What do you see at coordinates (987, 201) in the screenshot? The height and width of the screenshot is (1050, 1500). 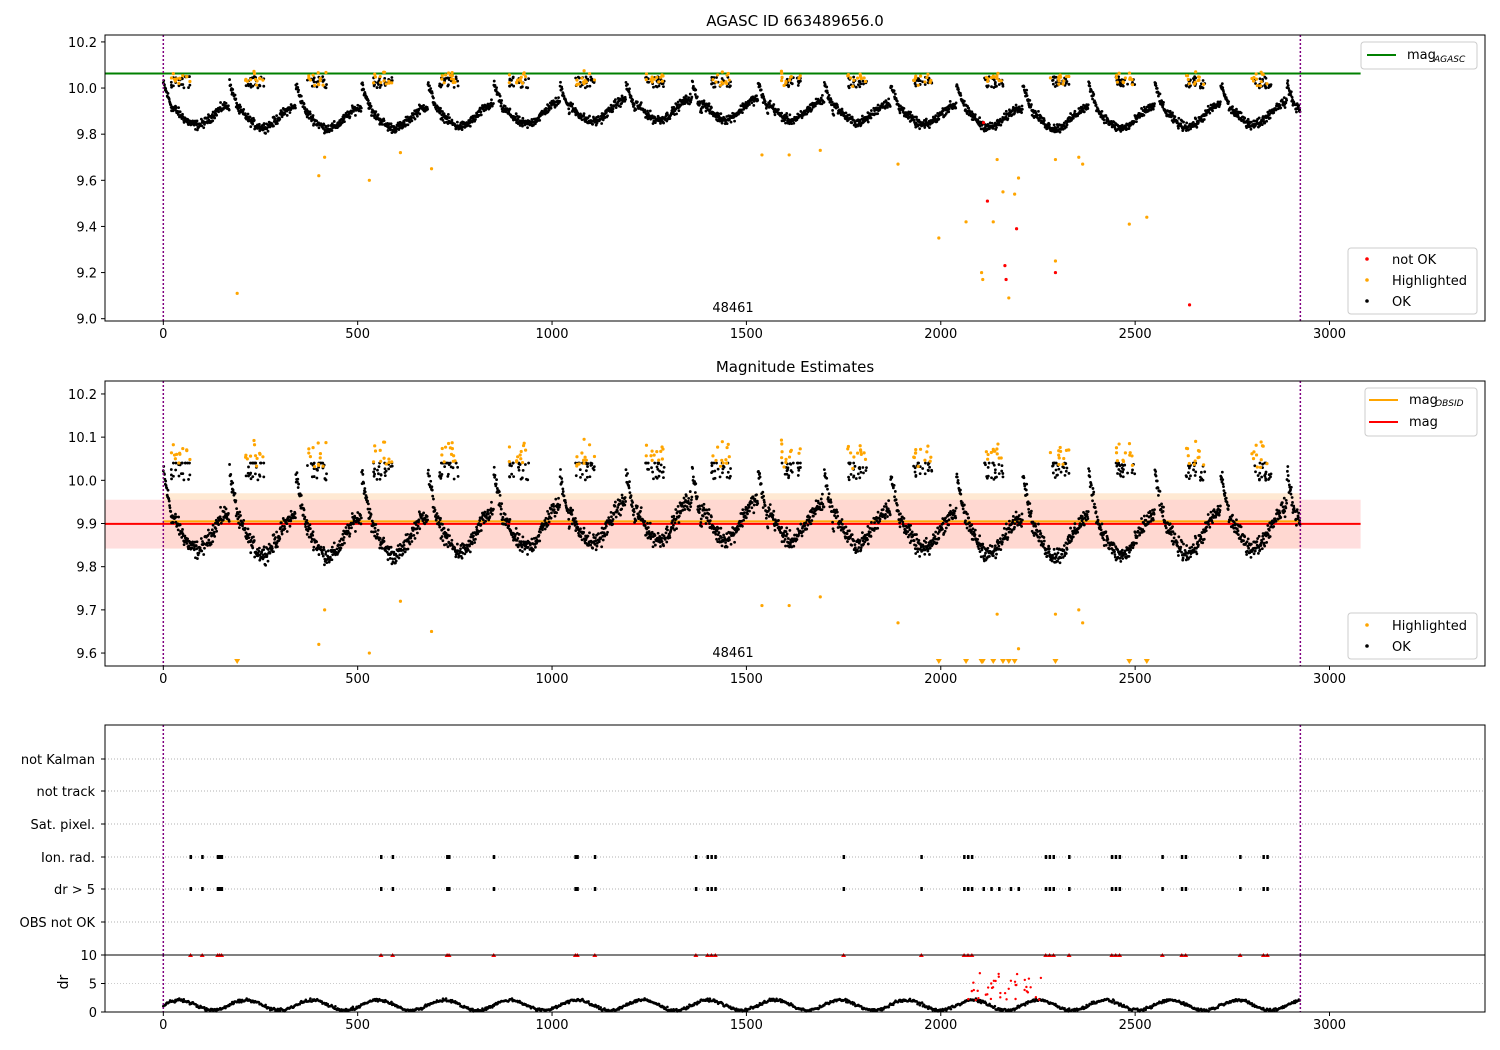 I see `not-ok-point` at bounding box center [987, 201].